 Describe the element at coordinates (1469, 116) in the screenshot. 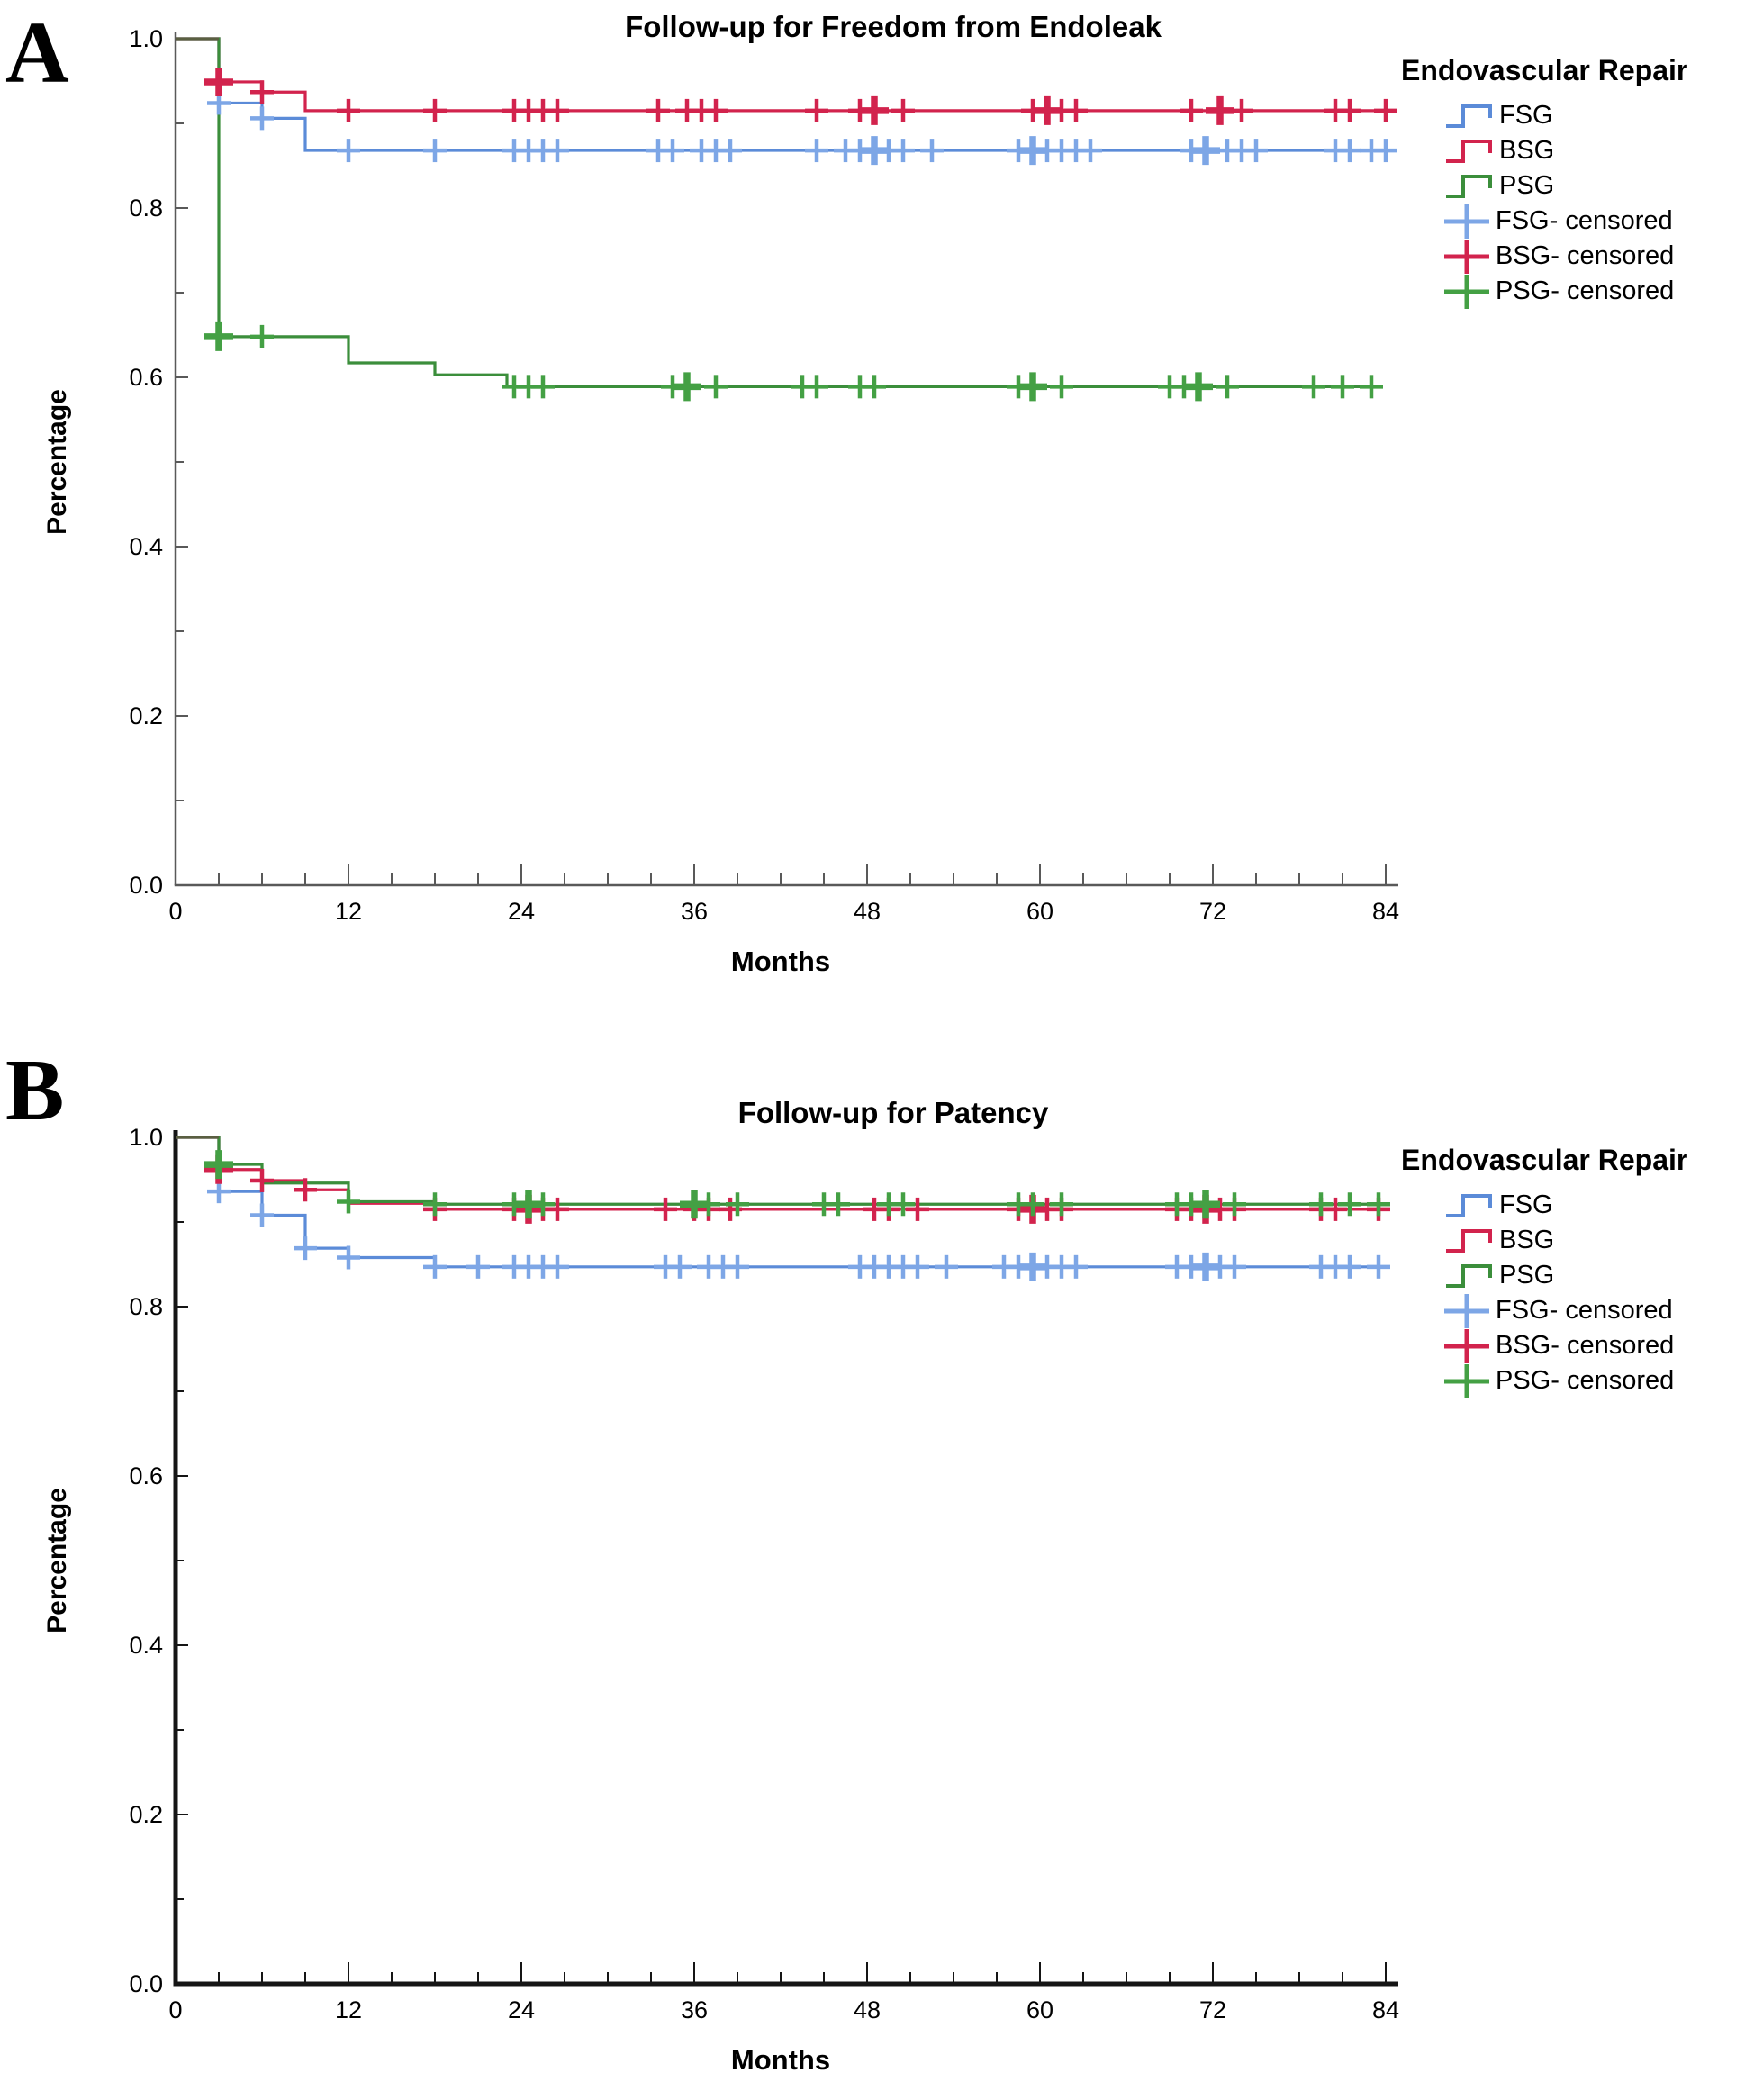

I see `panel-a-fsg-stepline-icon` at that location.